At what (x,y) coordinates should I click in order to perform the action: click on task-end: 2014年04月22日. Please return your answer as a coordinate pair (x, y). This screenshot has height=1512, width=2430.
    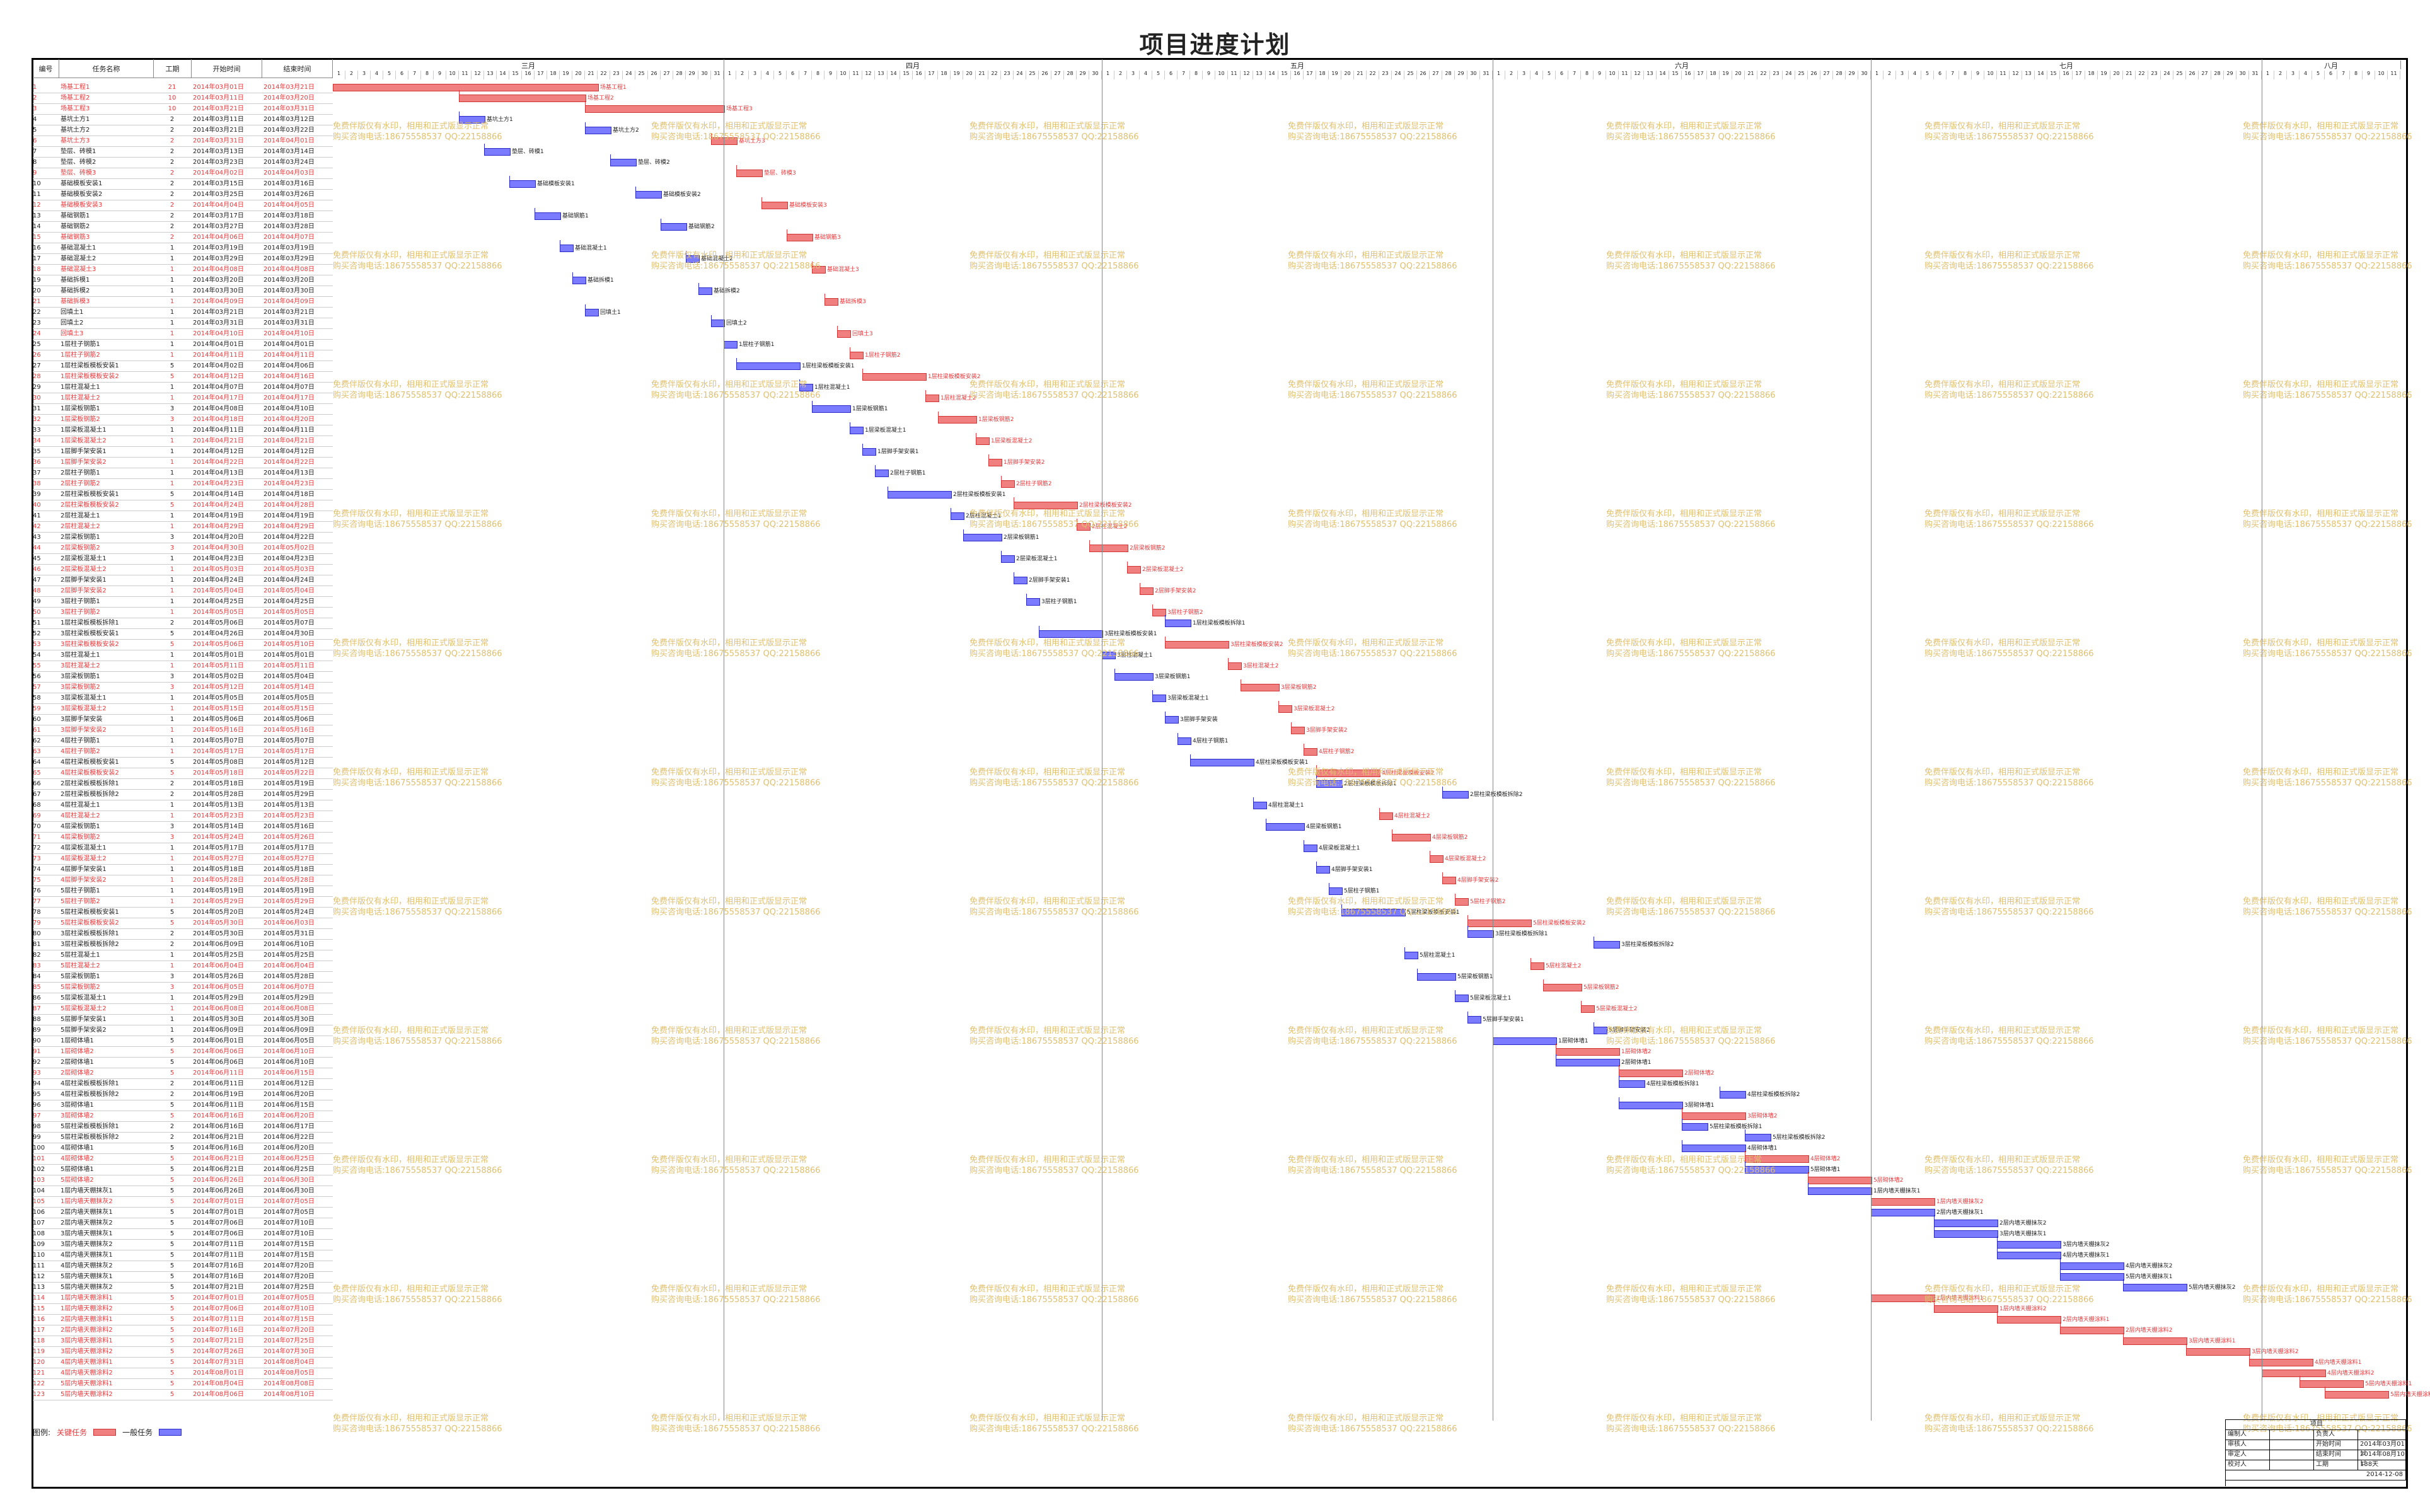
    Looking at the image, I should click on (289, 537).